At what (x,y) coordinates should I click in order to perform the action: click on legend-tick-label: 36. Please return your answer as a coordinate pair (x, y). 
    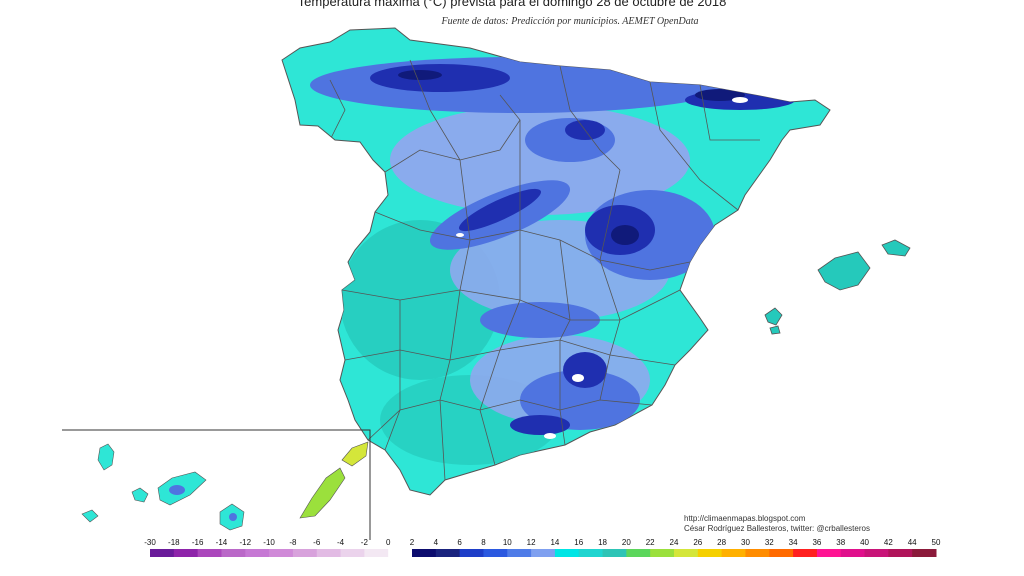
    Looking at the image, I should click on (816, 542).